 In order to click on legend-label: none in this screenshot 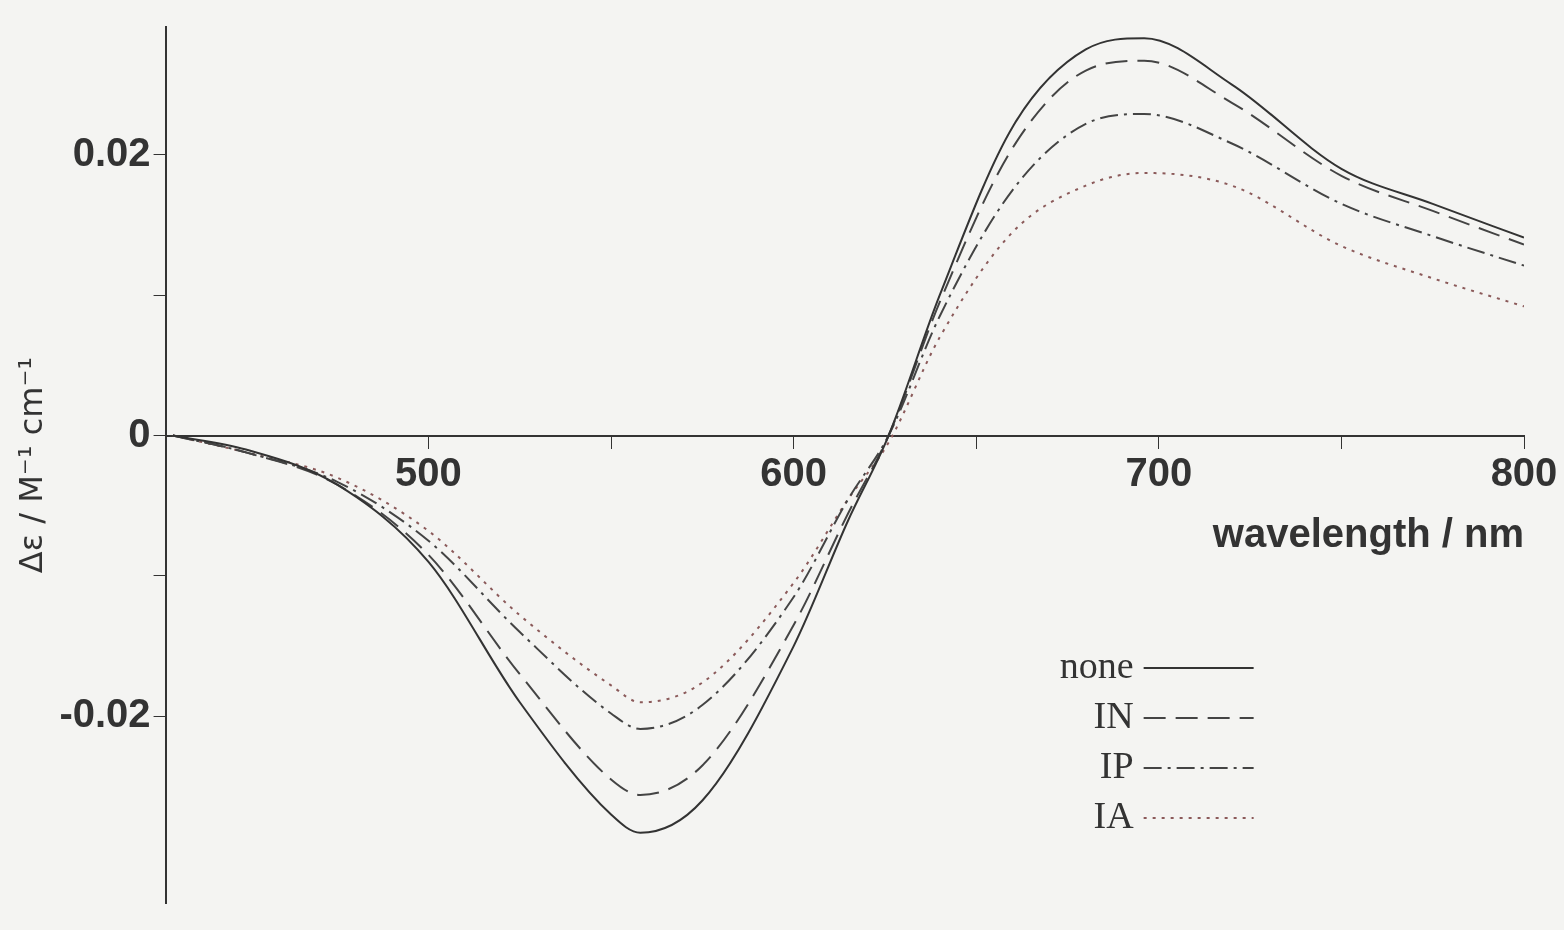, I will do `click(1096, 664)`.